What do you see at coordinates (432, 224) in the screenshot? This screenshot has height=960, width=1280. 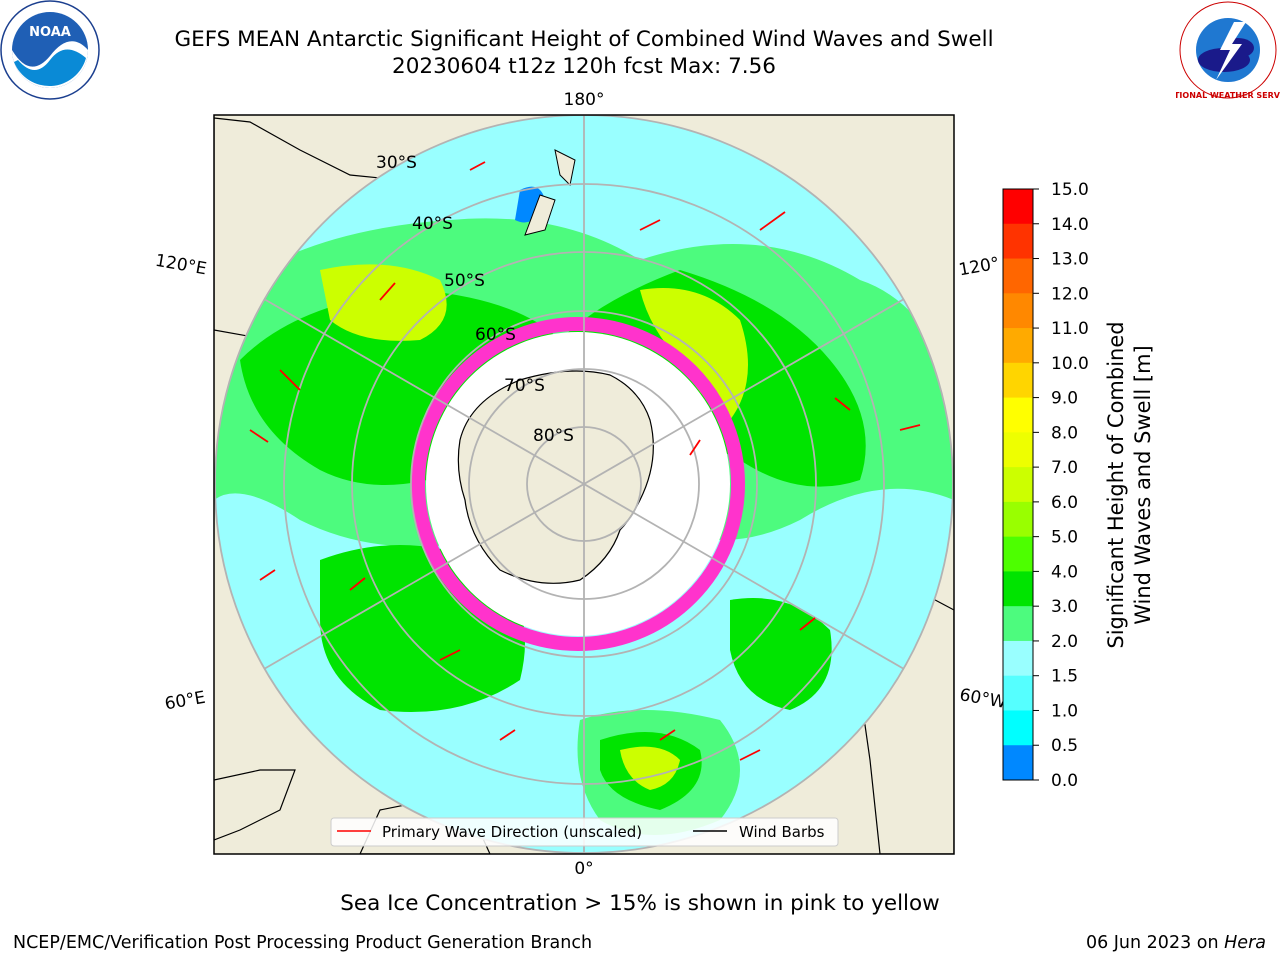 I see `lat-label-40s: 40°S` at bounding box center [432, 224].